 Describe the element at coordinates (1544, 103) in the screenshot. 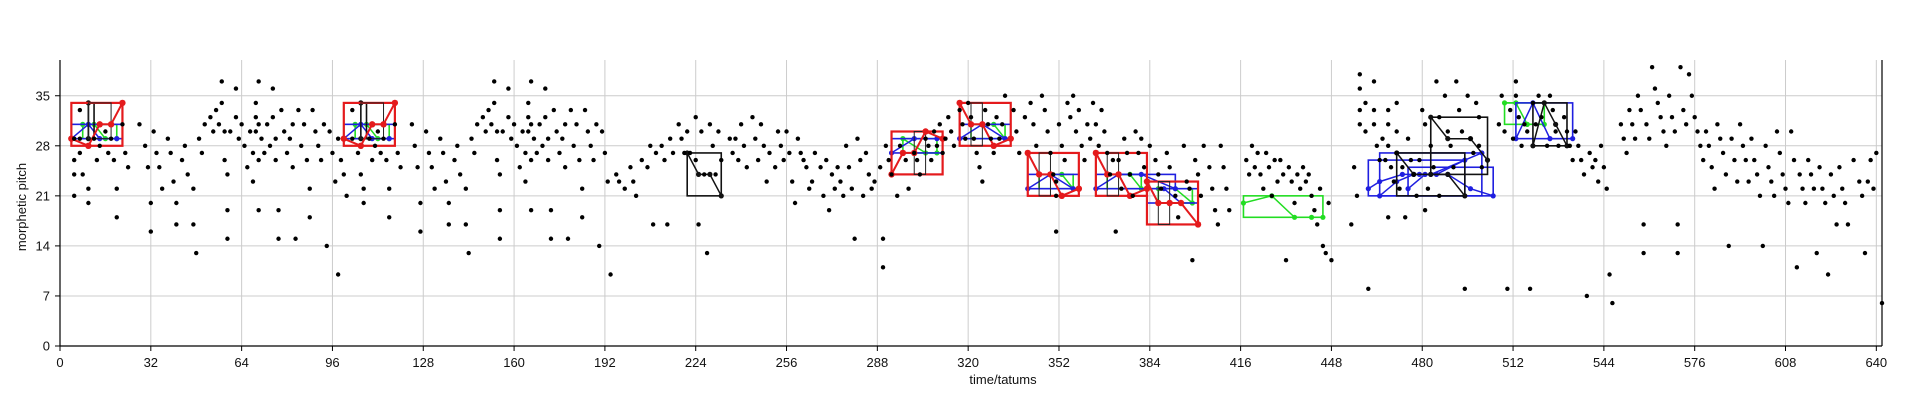

I see `black-pattern-point` at that location.